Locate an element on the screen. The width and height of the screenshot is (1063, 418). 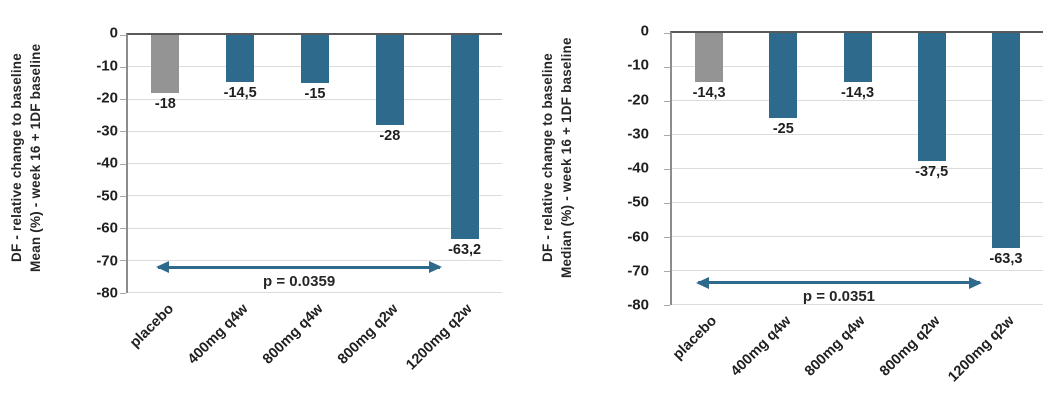
bar-value-label: -14,5 is located at coordinates (240, 92).